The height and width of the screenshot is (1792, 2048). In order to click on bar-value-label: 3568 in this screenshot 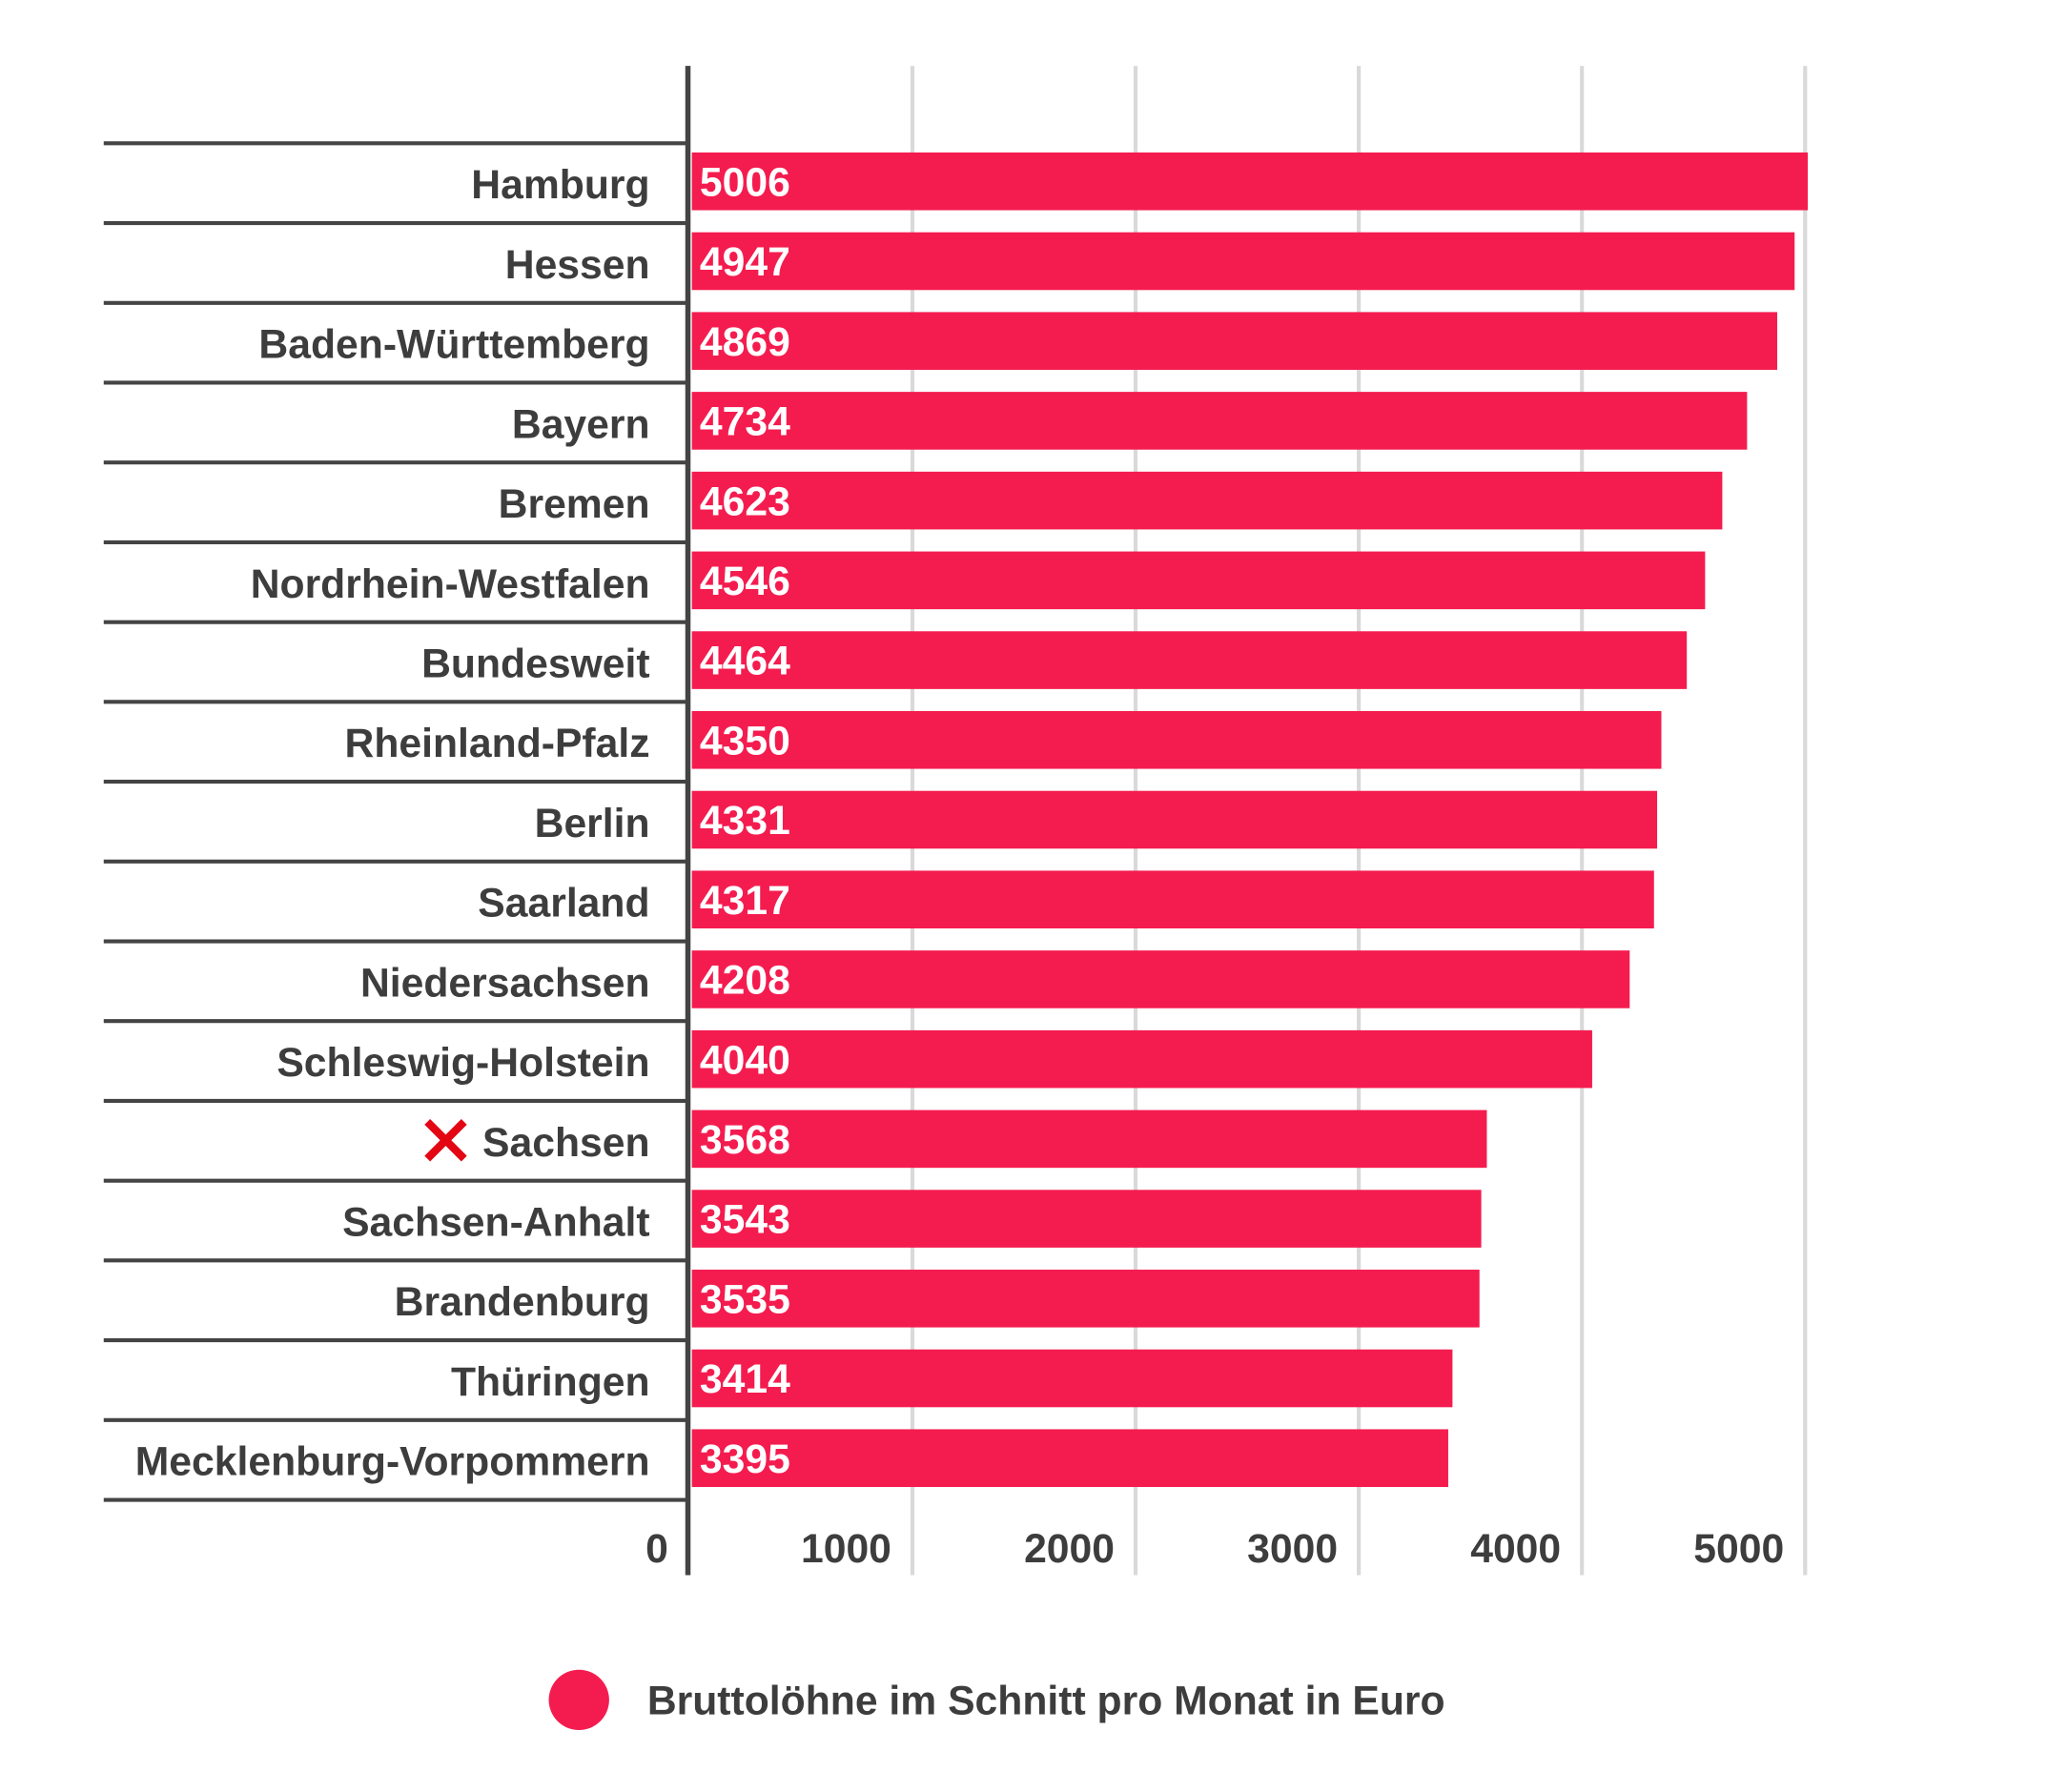, I will do `click(745, 1140)`.